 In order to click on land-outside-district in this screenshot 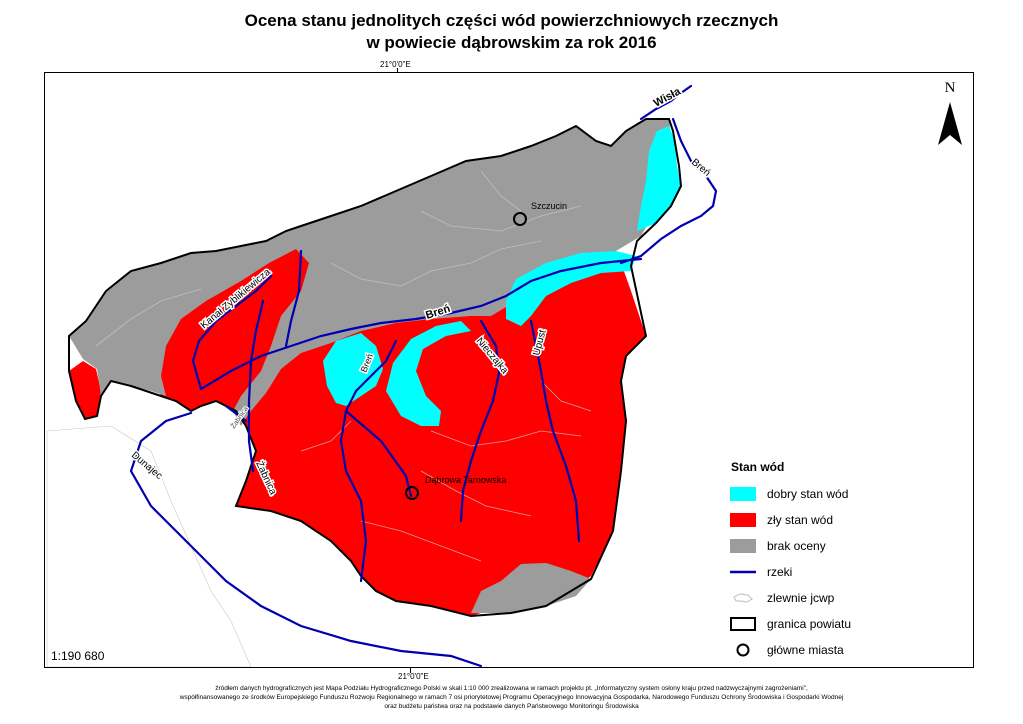, I will do `click(149, 546)`.